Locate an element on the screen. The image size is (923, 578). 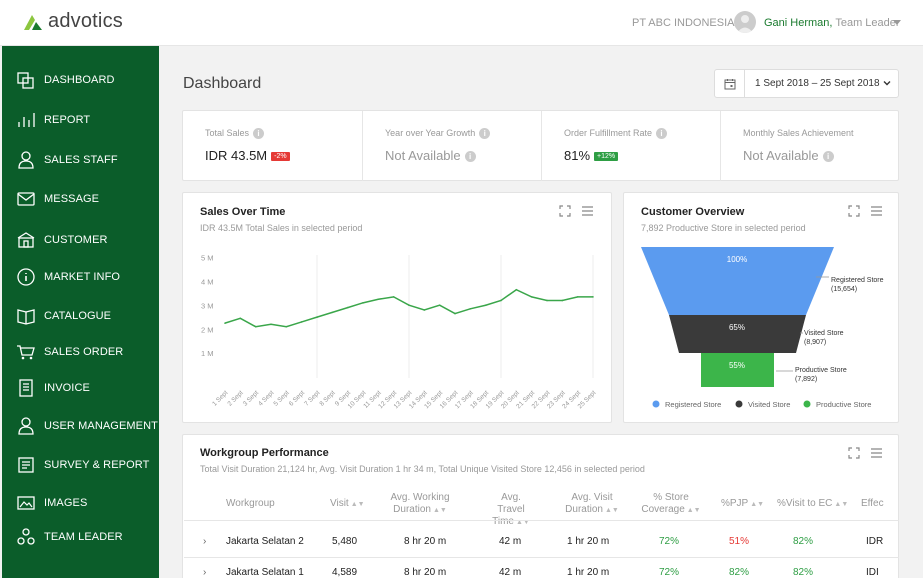
status-badge: -2% is located at coordinates (280, 157).